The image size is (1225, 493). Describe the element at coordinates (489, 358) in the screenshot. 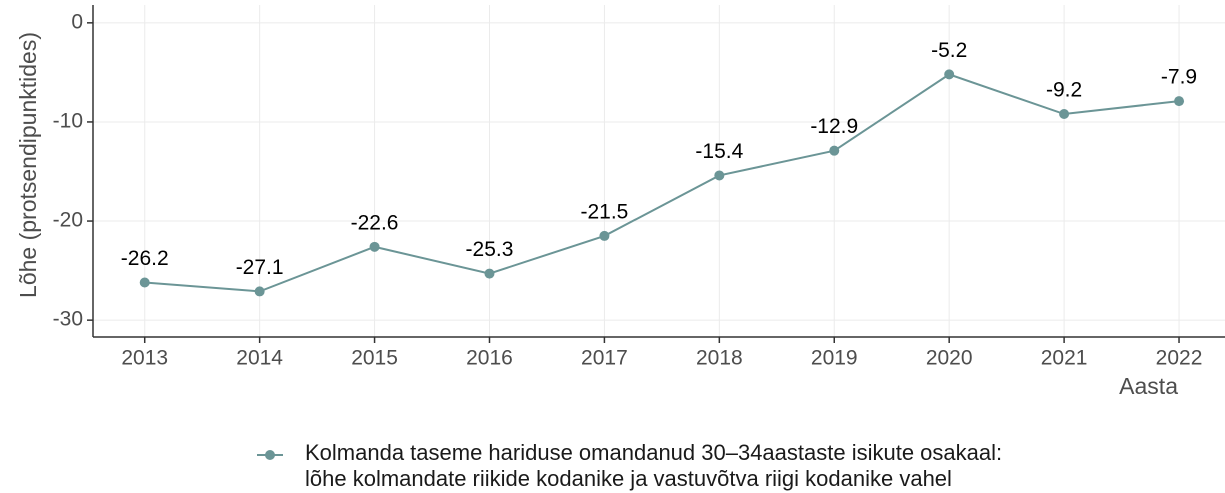

I see `x-tick-label: 2016` at that location.